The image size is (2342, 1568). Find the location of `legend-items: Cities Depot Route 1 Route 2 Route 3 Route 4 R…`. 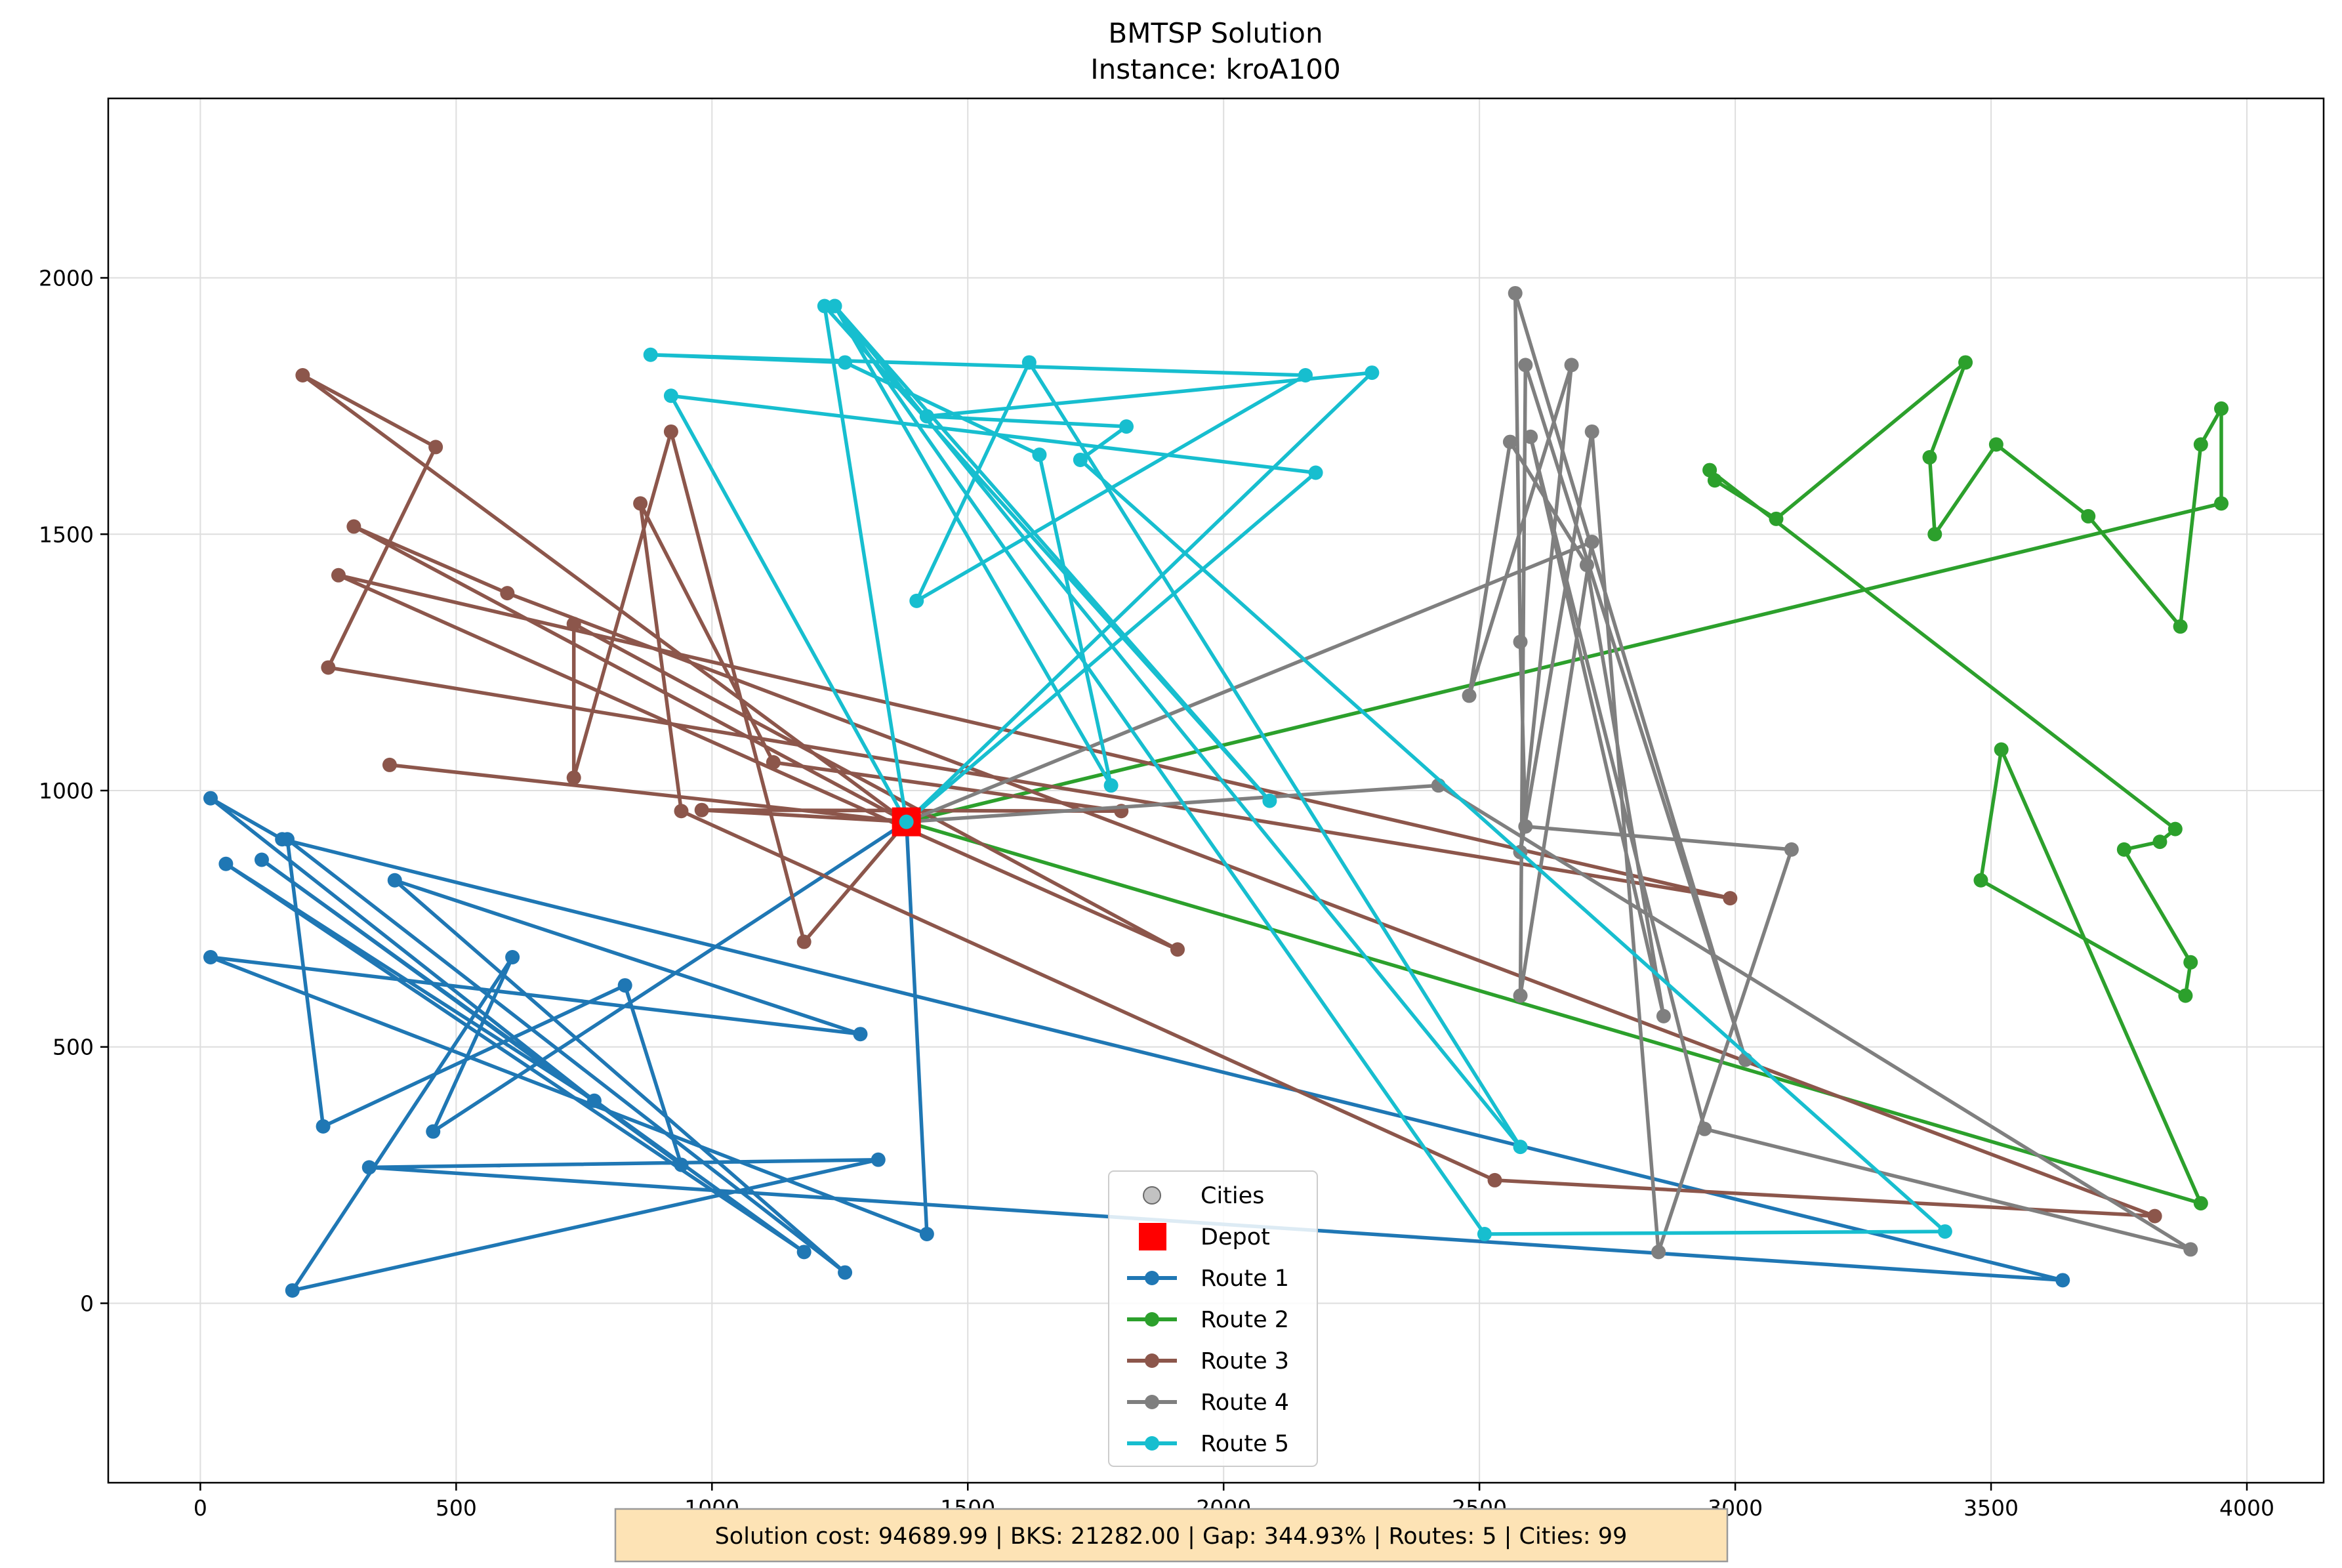

legend-items: Cities Depot Route 1 Route 2 Route 3 Route 4 R… is located at coordinates (1208, 1320).